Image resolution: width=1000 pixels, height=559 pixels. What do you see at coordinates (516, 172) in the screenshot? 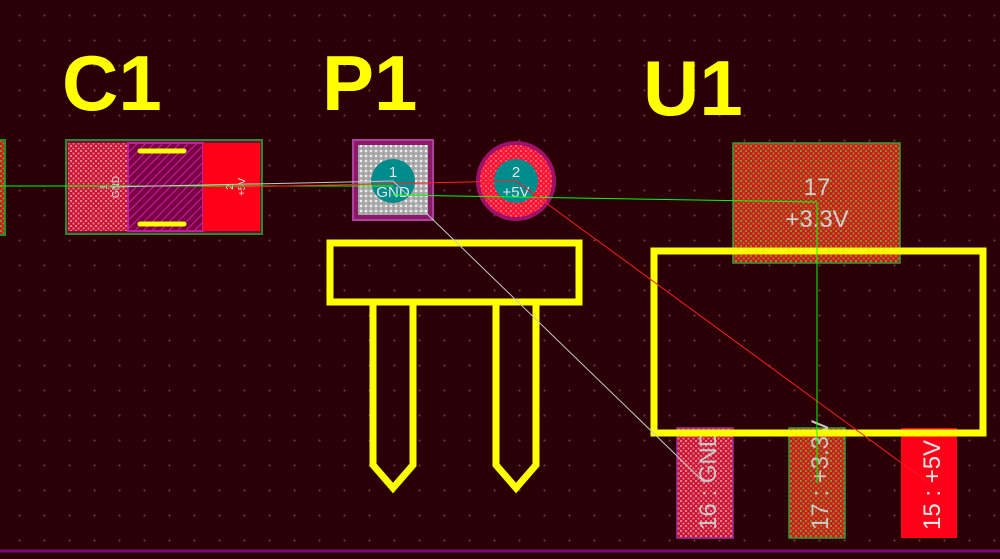
I see `p1-pad2-number: 2` at bounding box center [516, 172].